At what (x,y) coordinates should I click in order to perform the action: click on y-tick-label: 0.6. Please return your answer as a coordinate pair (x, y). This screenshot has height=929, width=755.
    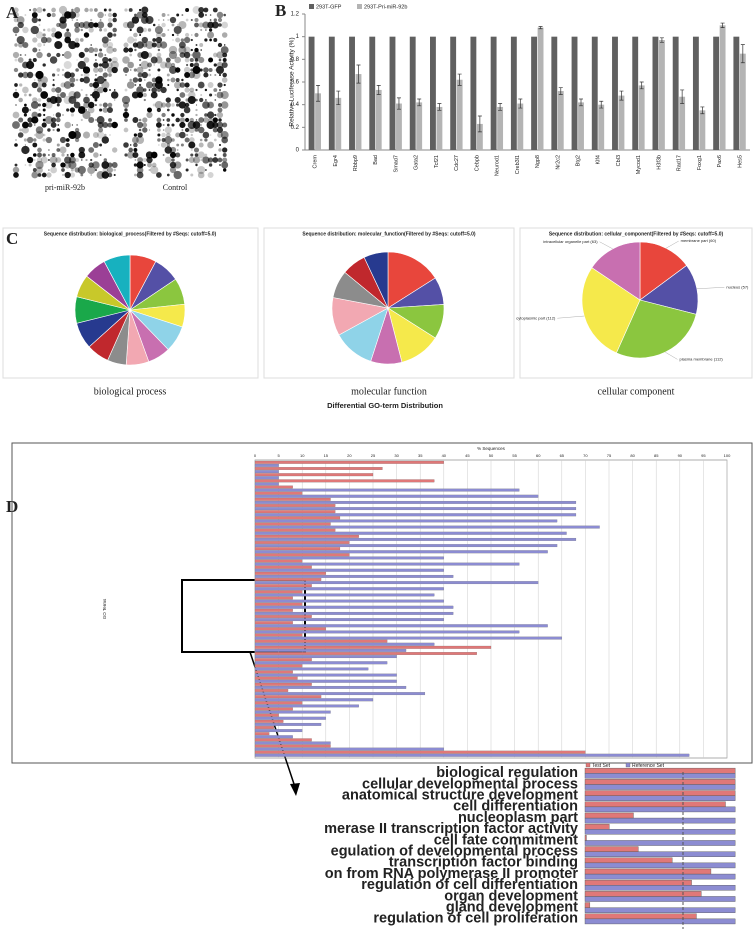
    Looking at the image, I should click on (295, 83).